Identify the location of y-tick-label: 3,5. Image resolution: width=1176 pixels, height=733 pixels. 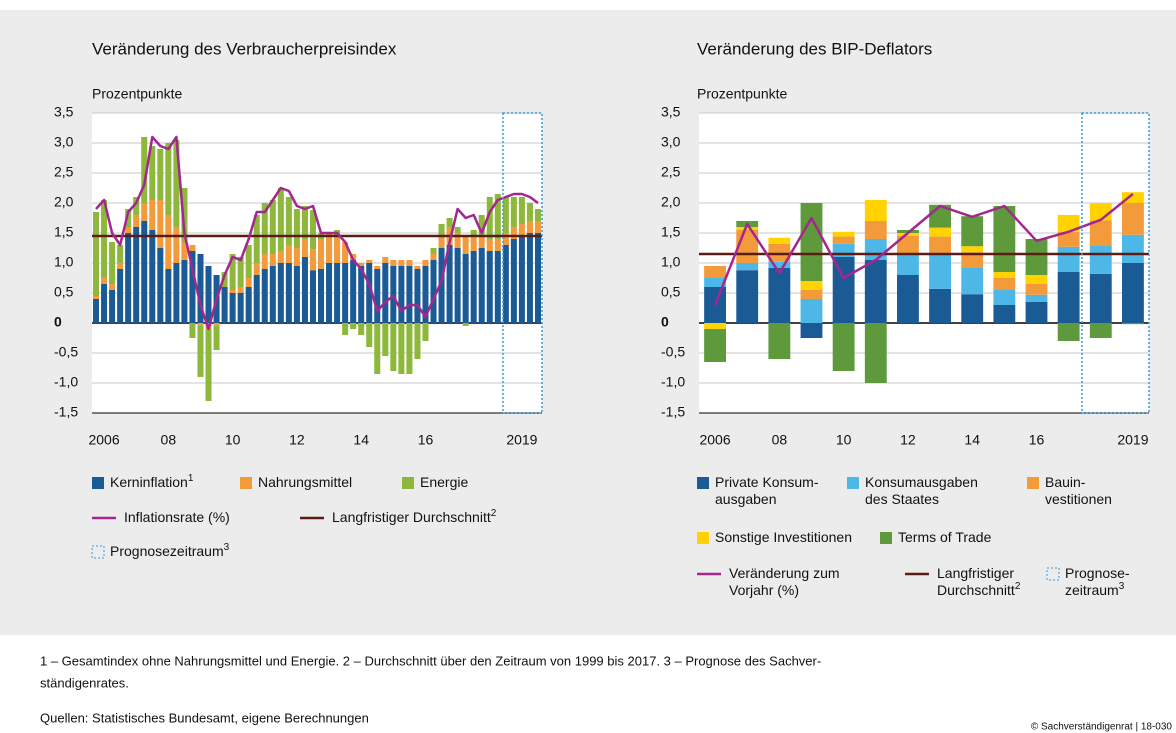
(671, 112).